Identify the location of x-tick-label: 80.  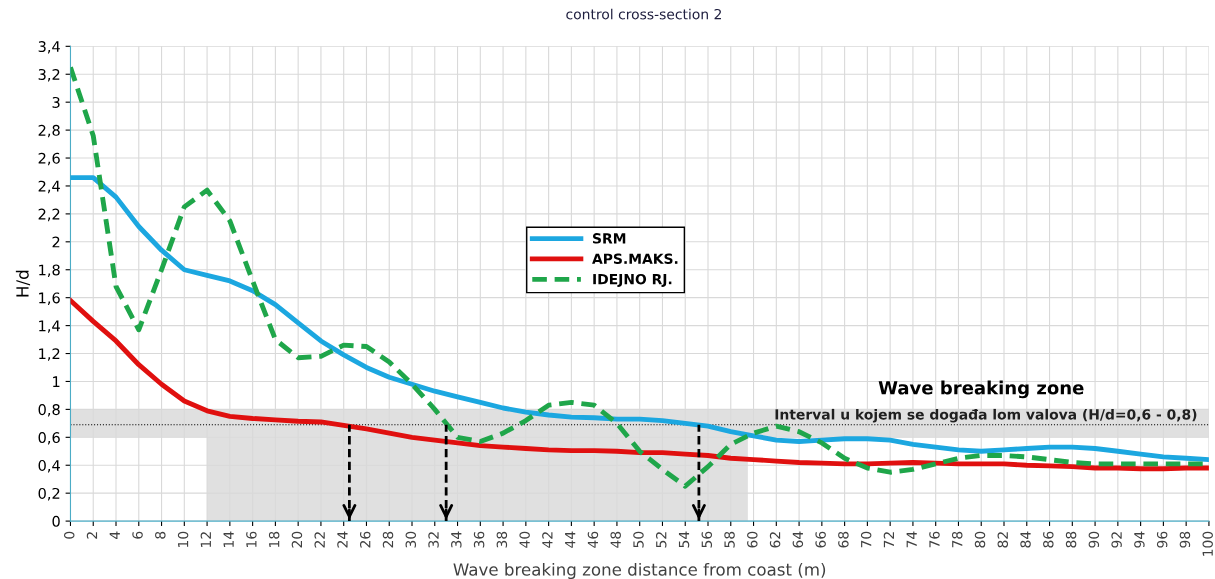
(980, 539).